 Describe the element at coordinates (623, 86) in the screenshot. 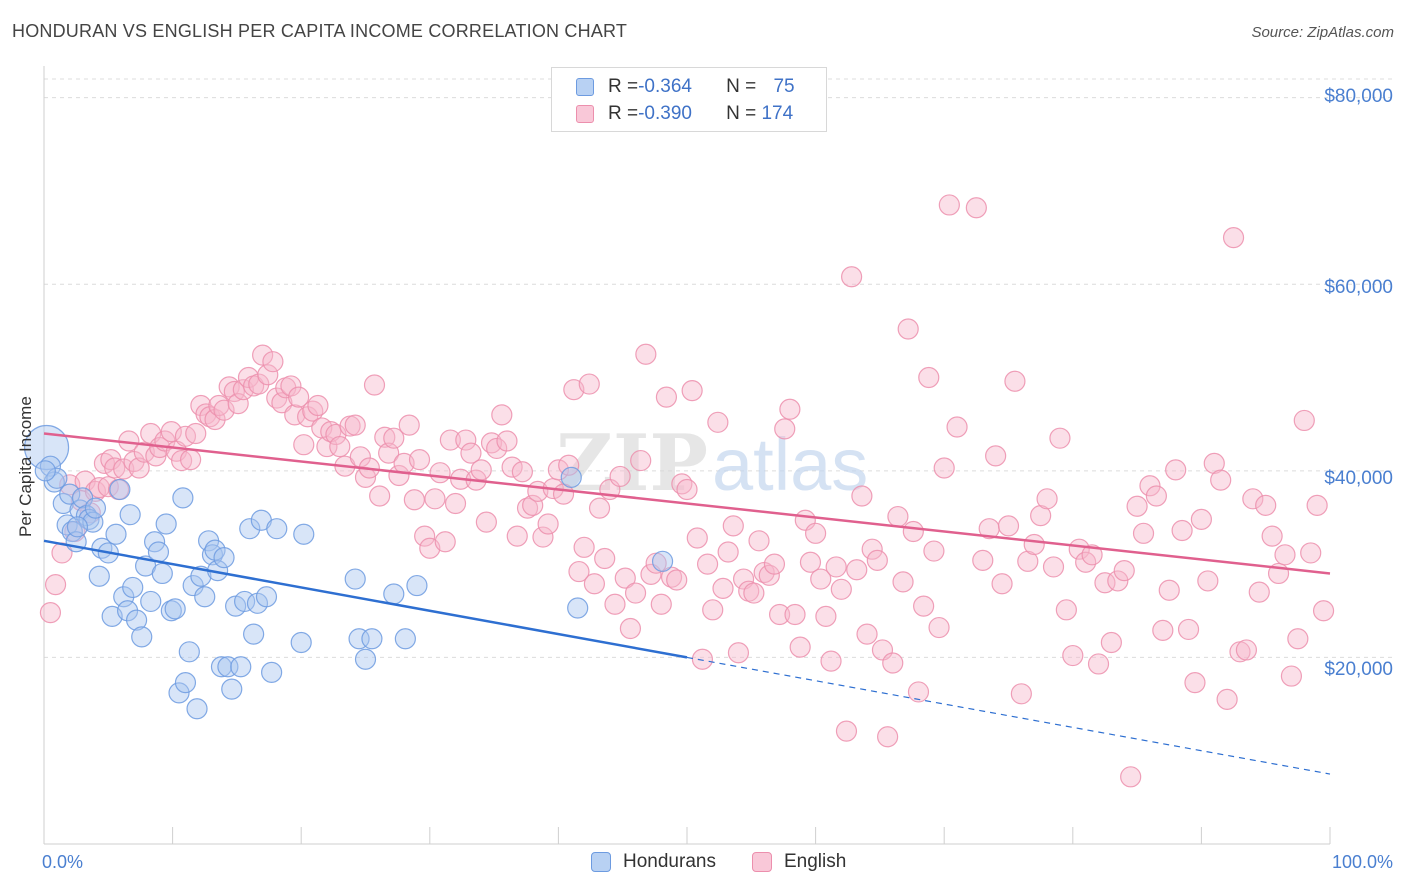

I see `legend-r-label: R =` at that location.